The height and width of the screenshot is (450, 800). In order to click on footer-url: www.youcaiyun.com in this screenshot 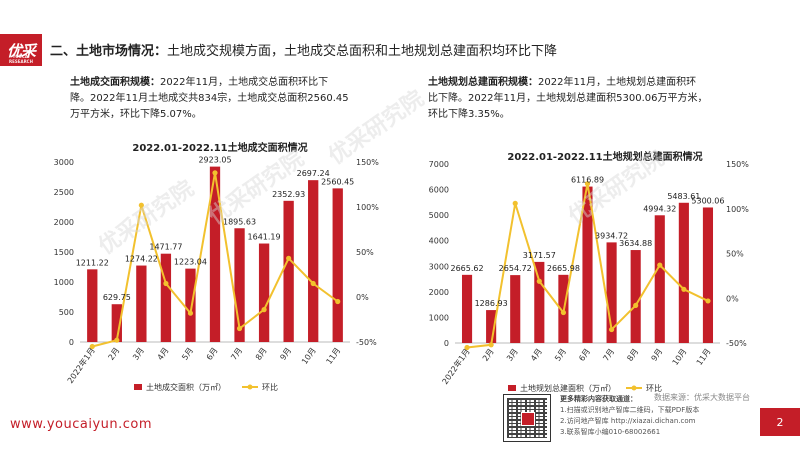, I will do `click(81, 424)`.